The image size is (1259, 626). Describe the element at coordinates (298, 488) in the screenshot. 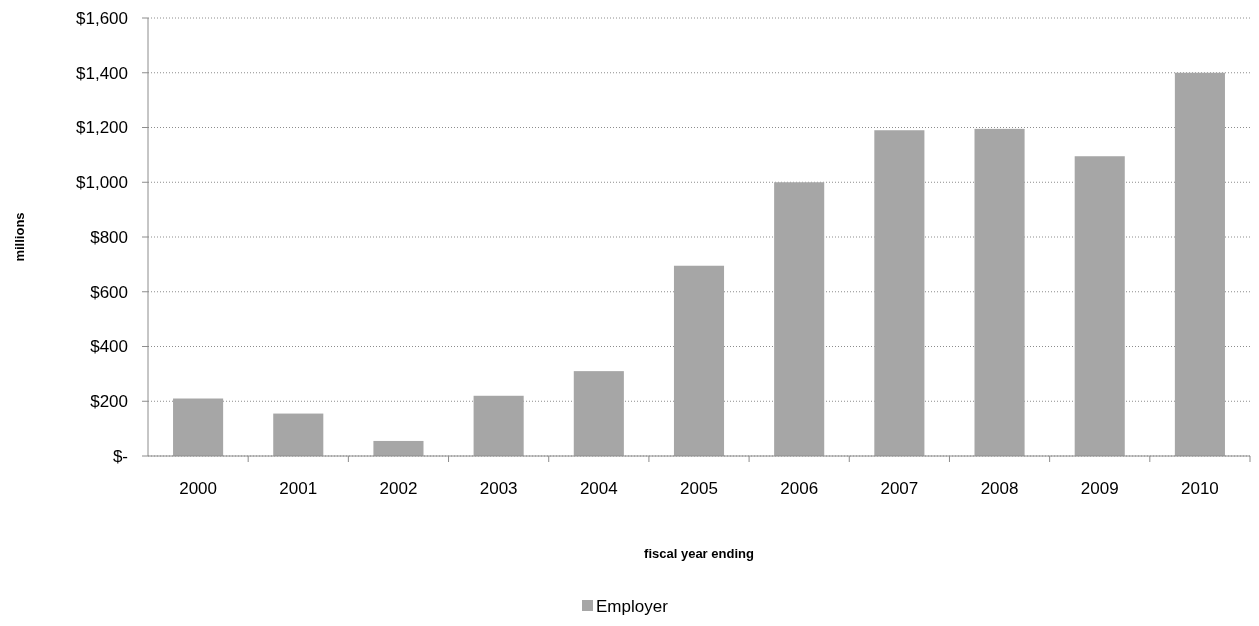

I see `x-tick-label: 2001` at that location.